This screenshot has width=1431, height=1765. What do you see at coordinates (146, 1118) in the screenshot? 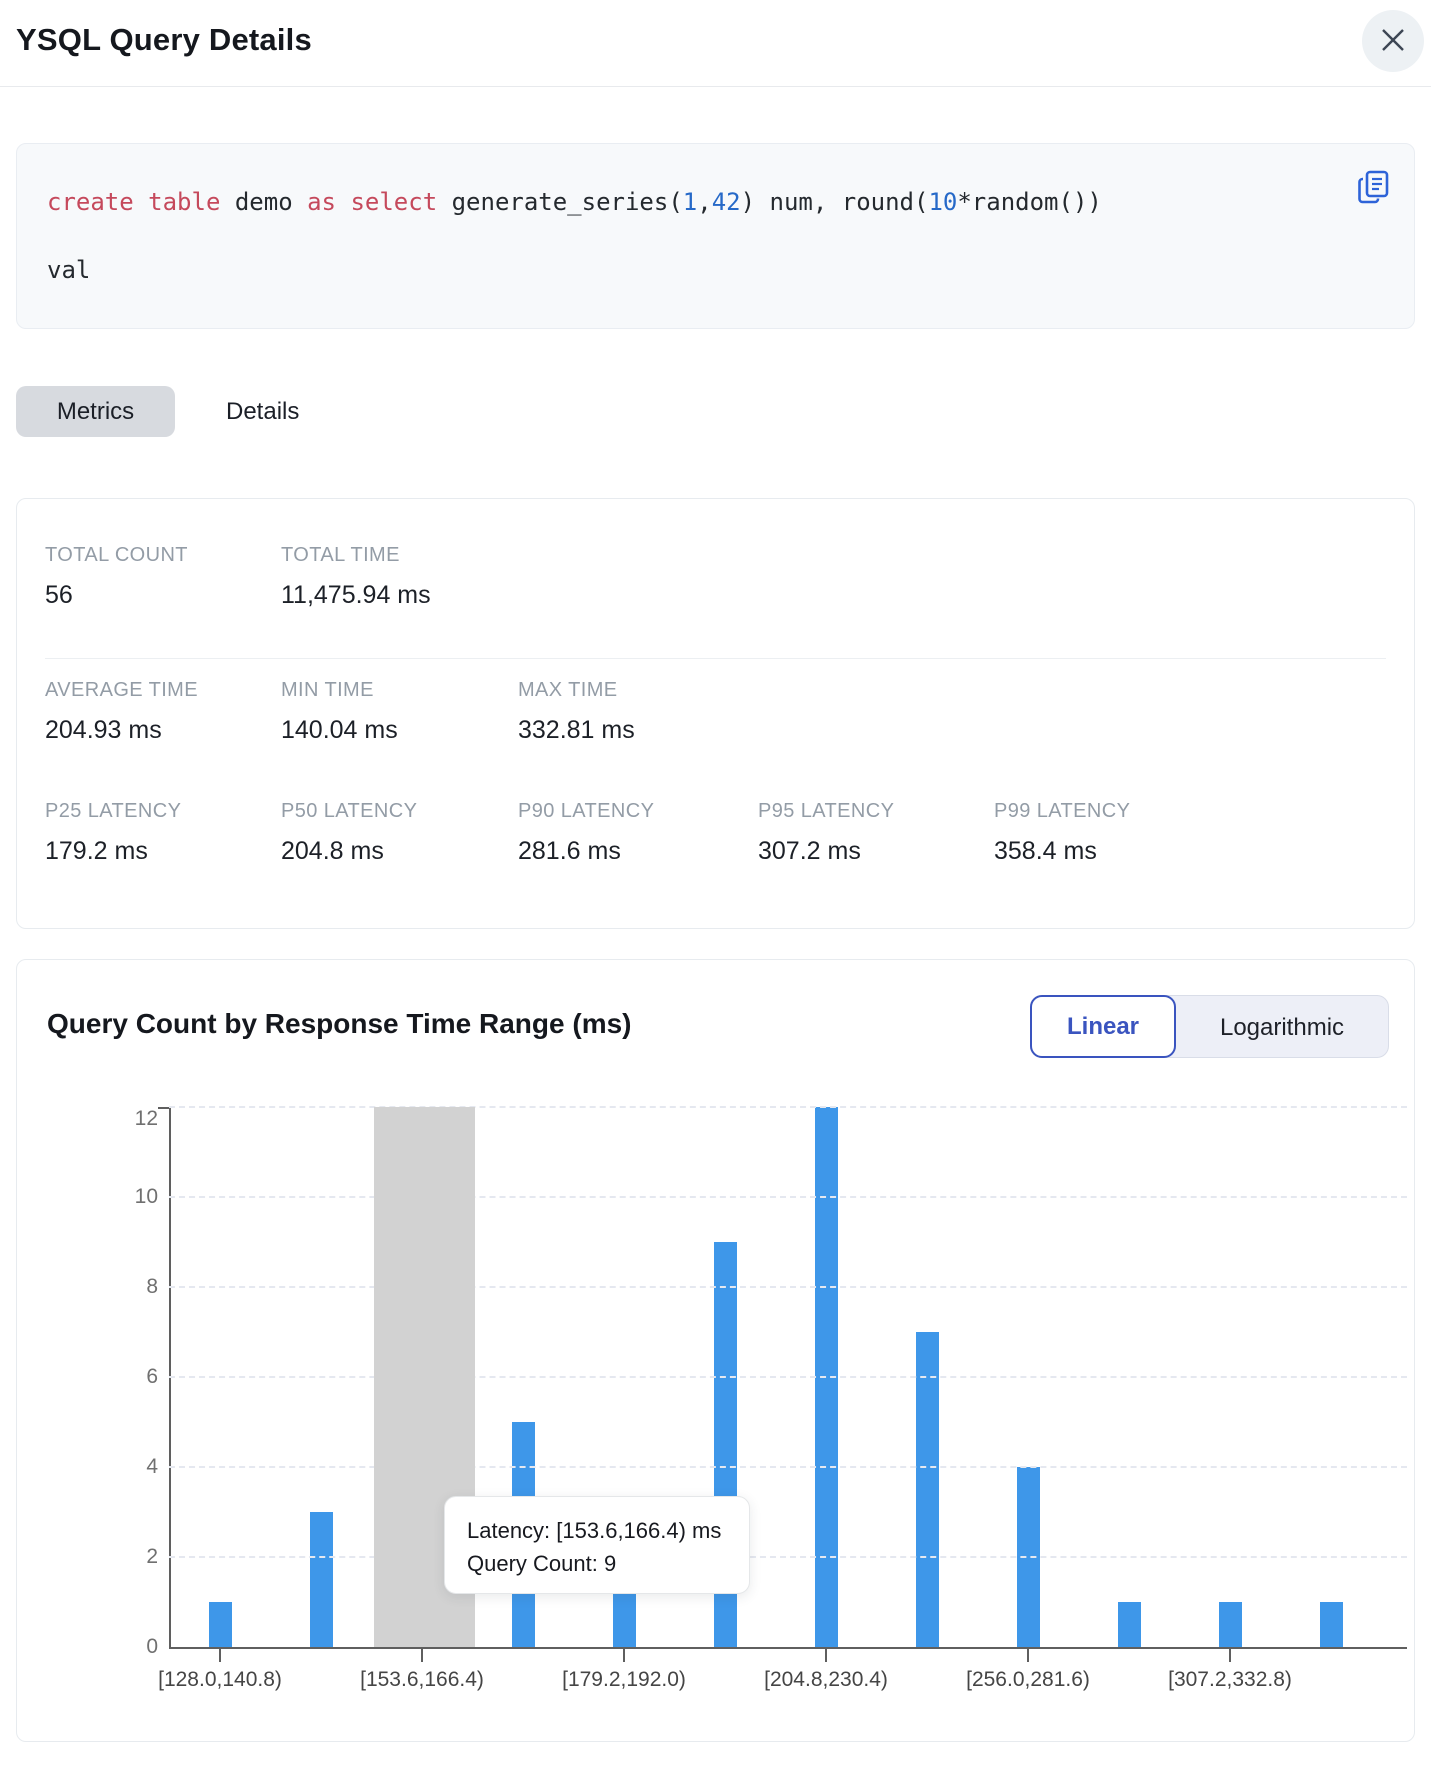
I see `y-axis-tick-label: 12` at bounding box center [146, 1118].